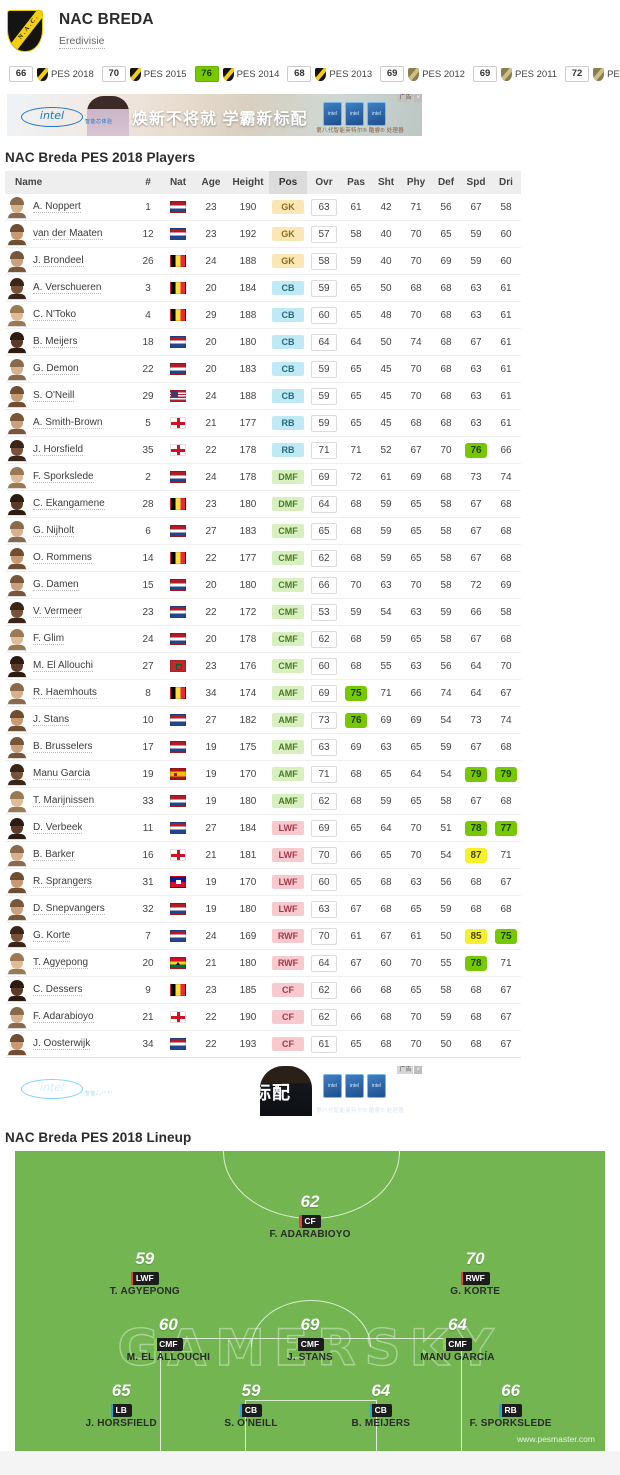 Image resolution: width=620 pixels, height=1475 pixels. I want to click on column-header-def: Def, so click(446, 182).